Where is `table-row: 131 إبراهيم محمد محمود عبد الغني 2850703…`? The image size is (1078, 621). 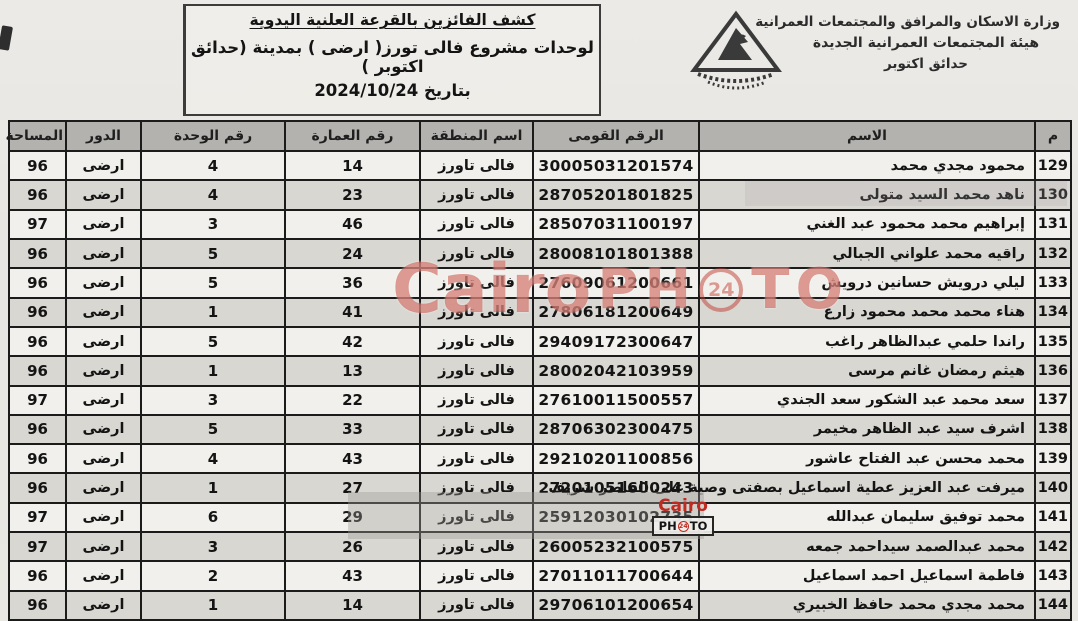
table-row: 131 إبراهيم محمد محمود عبد الغني 2850703… is located at coordinates (540, 224).